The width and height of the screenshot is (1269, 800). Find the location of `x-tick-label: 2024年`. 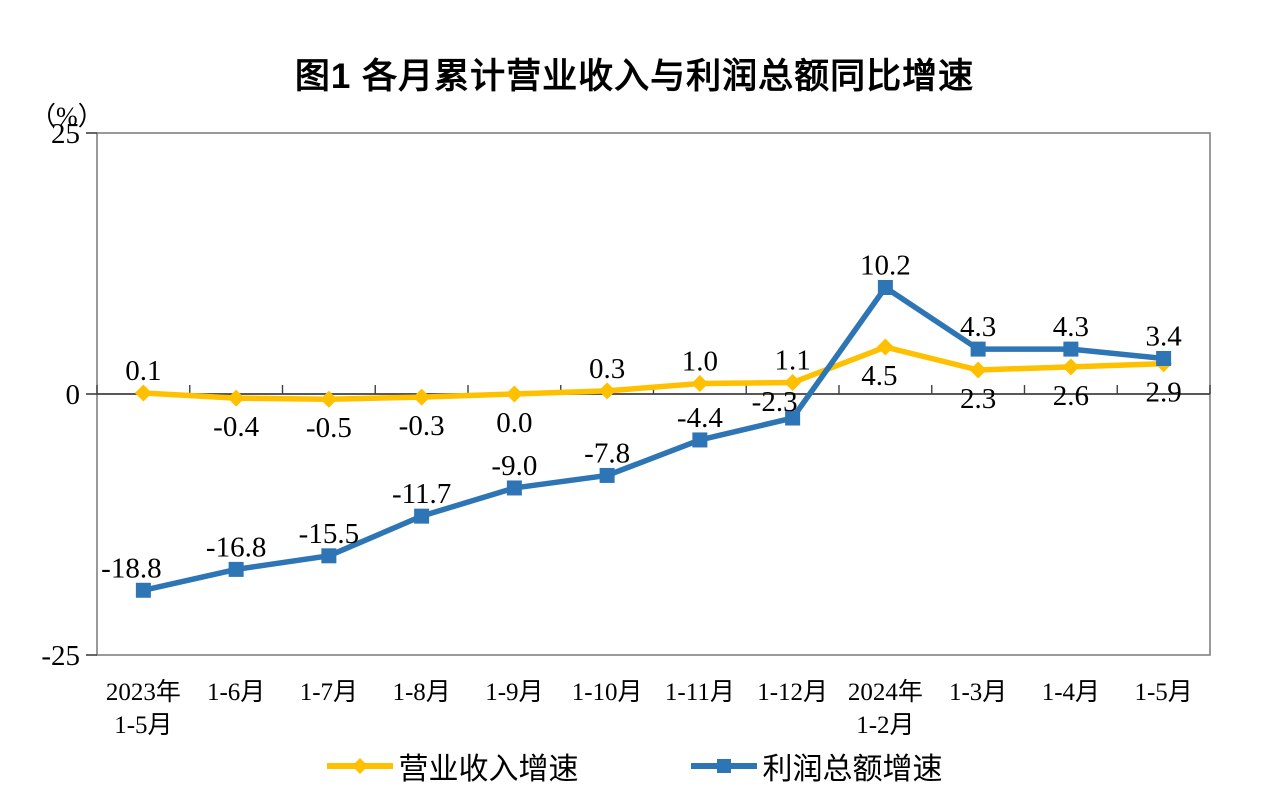

x-tick-label: 2024年 is located at coordinates (885, 692).